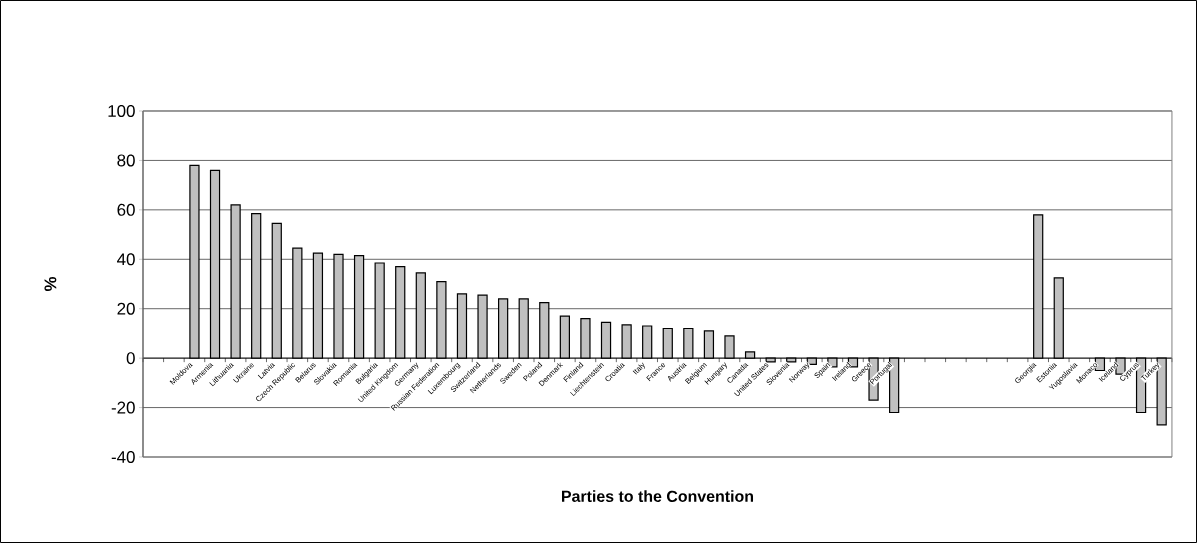 This screenshot has height=543, width=1197. What do you see at coordinates (126, 259) in the screenshot?
I see `y-tick-label: 40` at bounding box center [126, 259].